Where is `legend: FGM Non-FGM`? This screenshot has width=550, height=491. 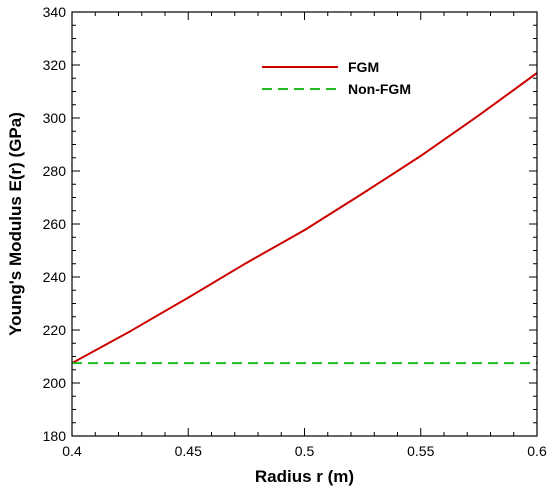
legend: FGM Non-FGM is located at coordinates (336, 78).